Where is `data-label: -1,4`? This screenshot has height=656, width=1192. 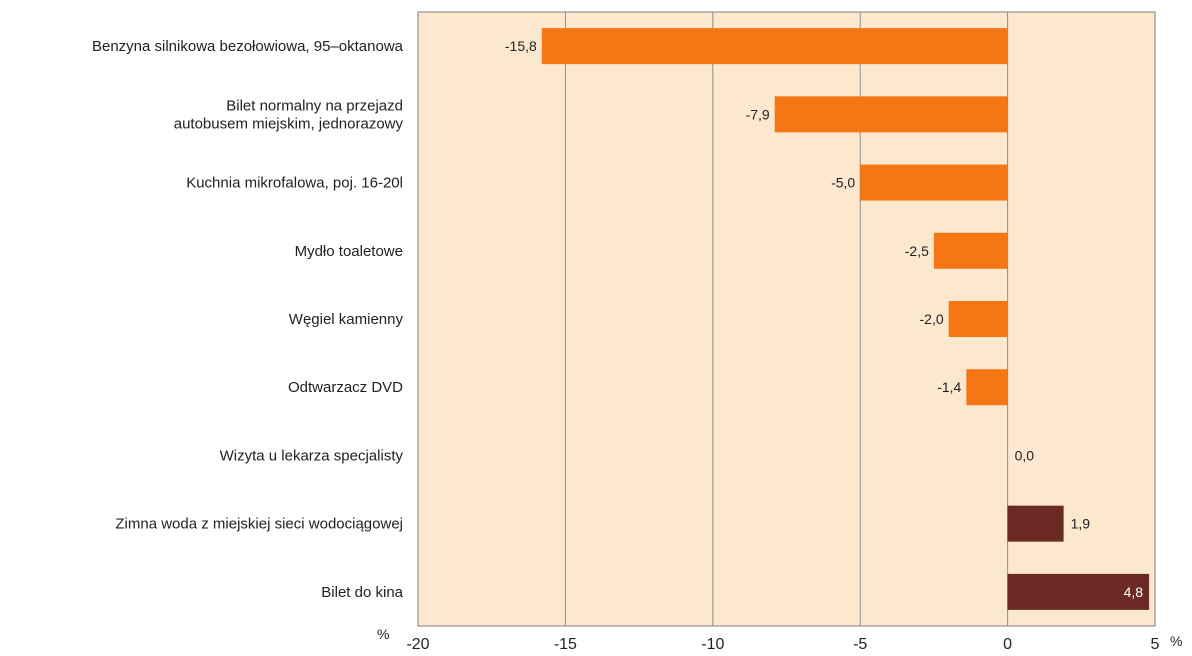 data-label: -1,4 is located at coordinates (949, 387).